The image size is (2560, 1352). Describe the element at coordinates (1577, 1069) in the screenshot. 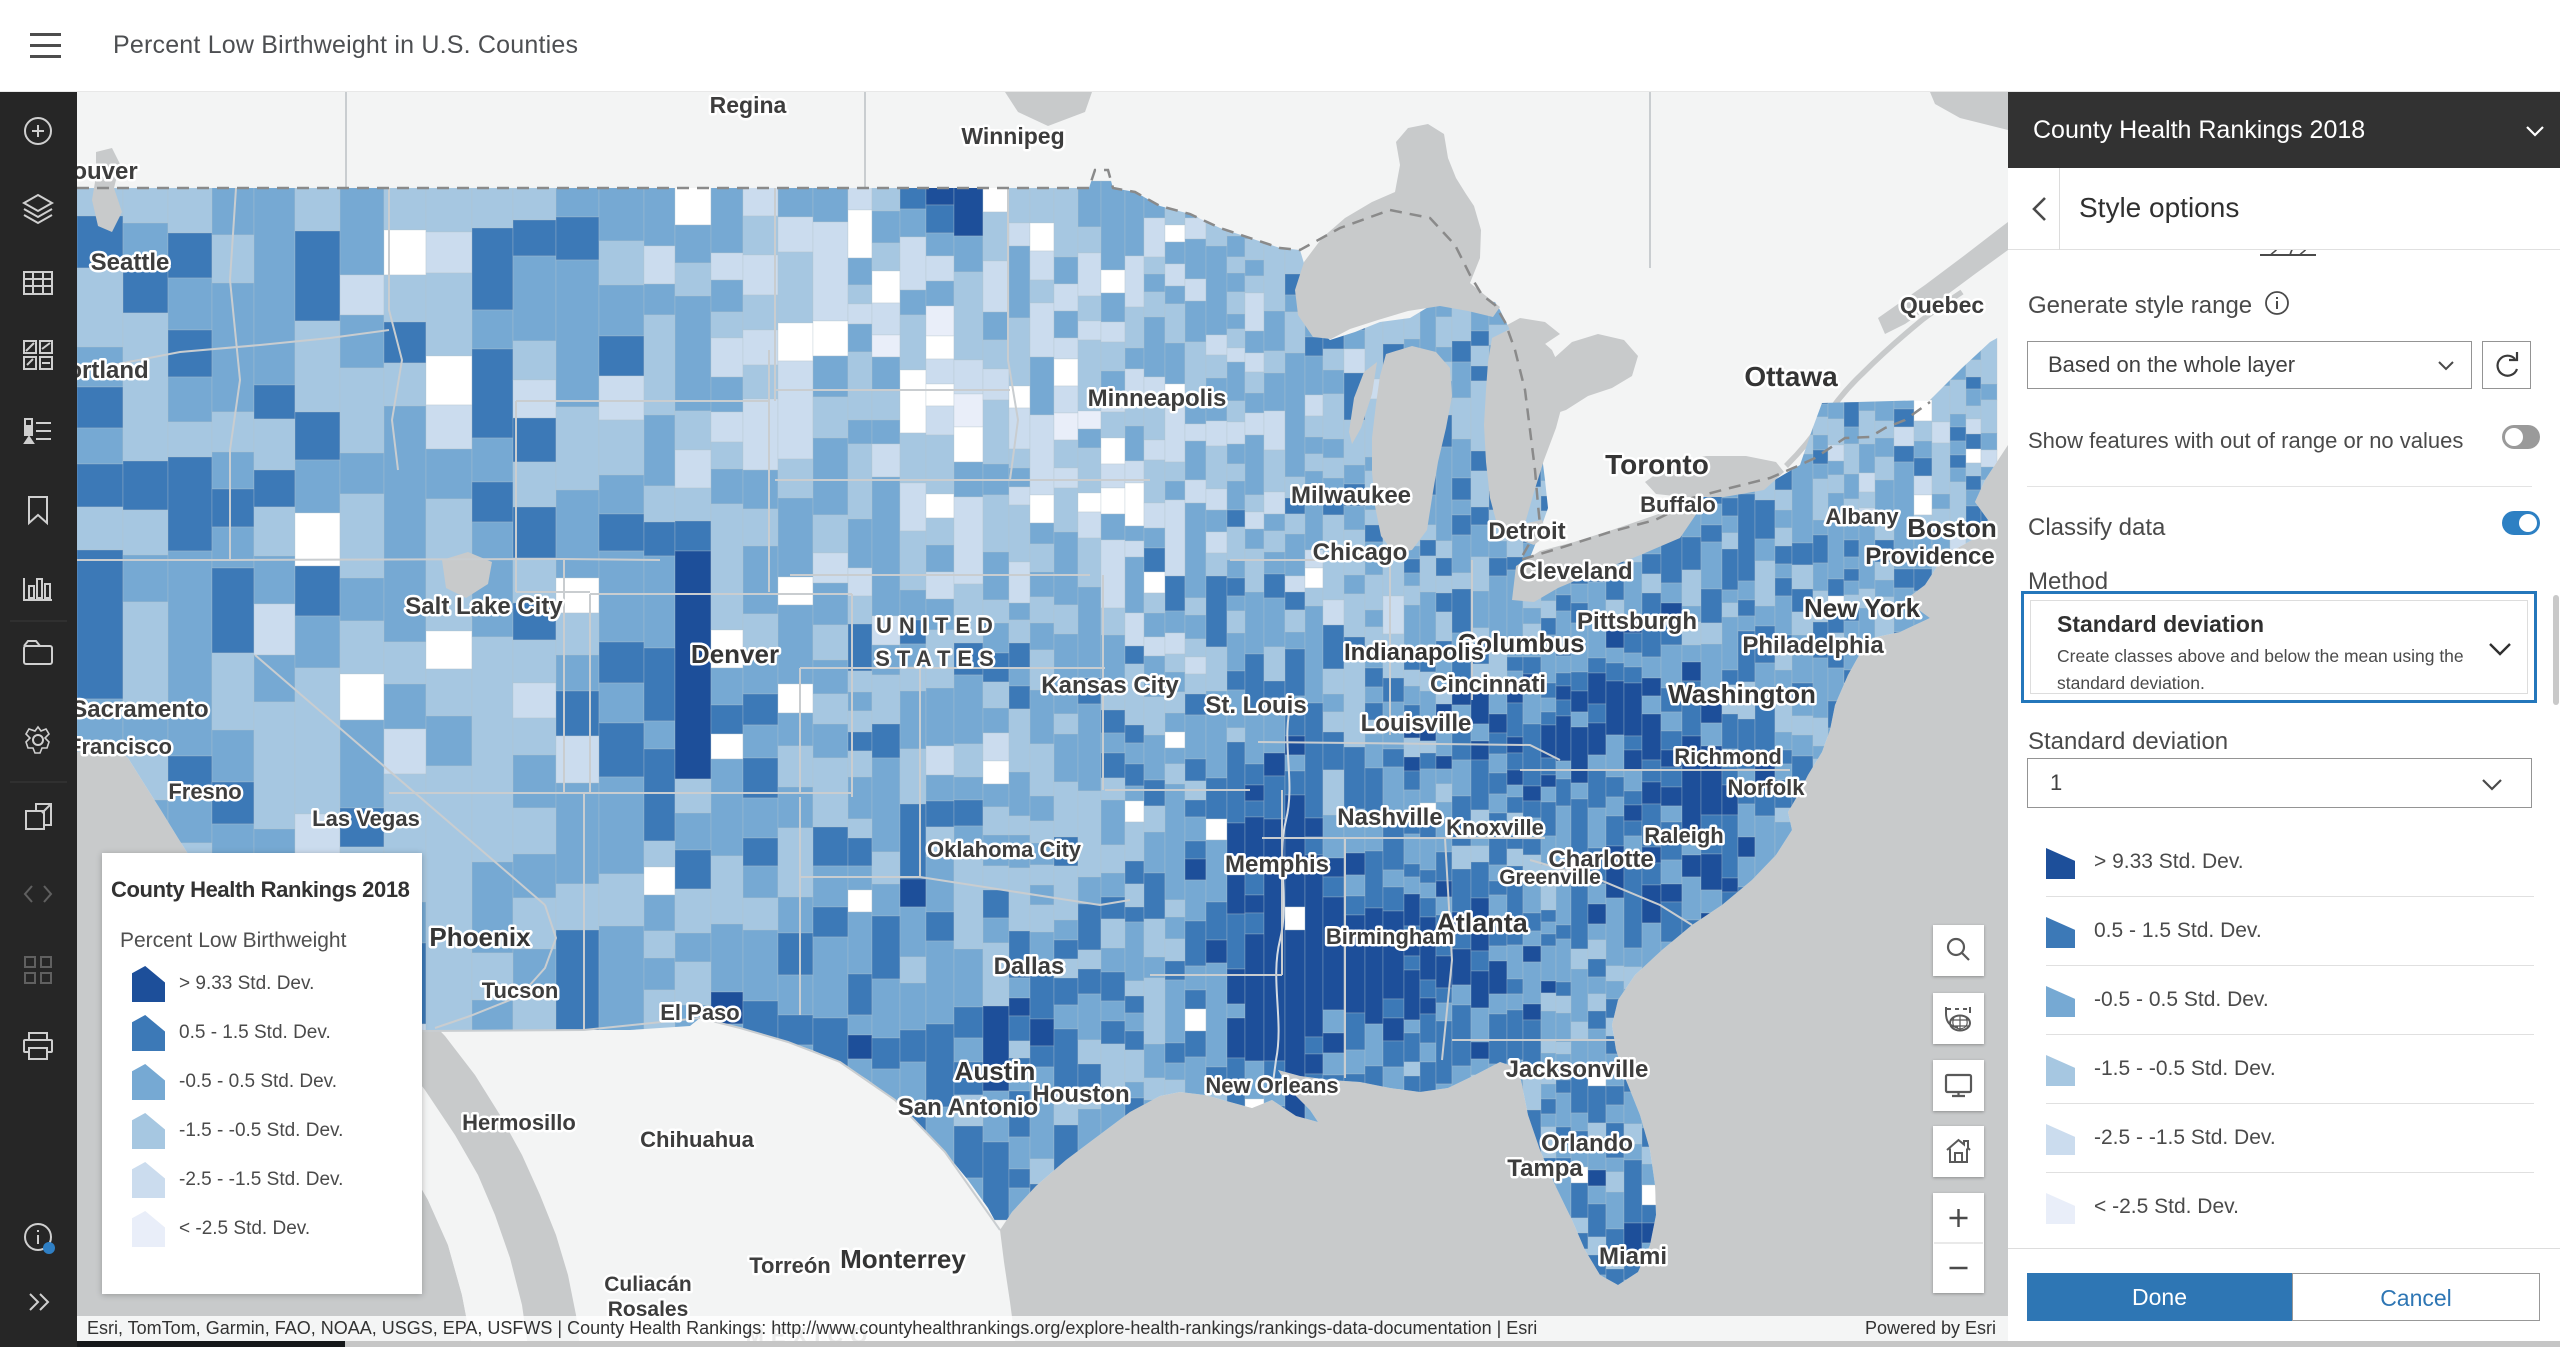

I see `svg-text: Jacksonville` at that location.